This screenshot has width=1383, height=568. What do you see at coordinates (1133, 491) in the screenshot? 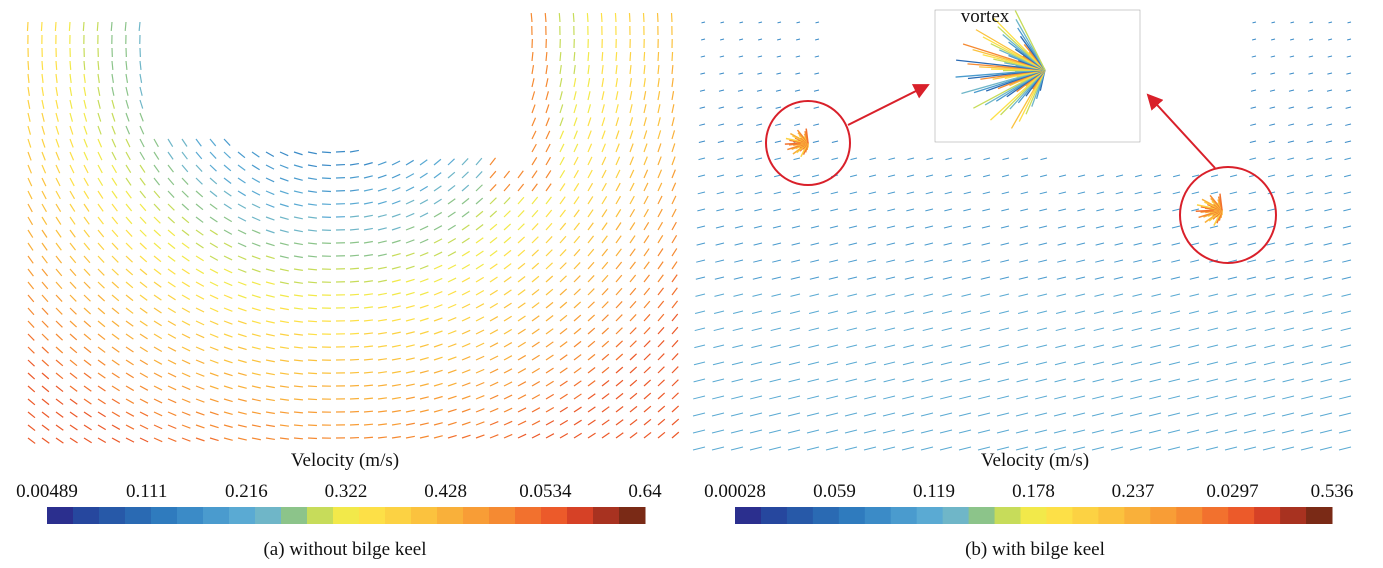
I see `colorbar-tick-label: 0.237` at bounding box center [1133, 491].